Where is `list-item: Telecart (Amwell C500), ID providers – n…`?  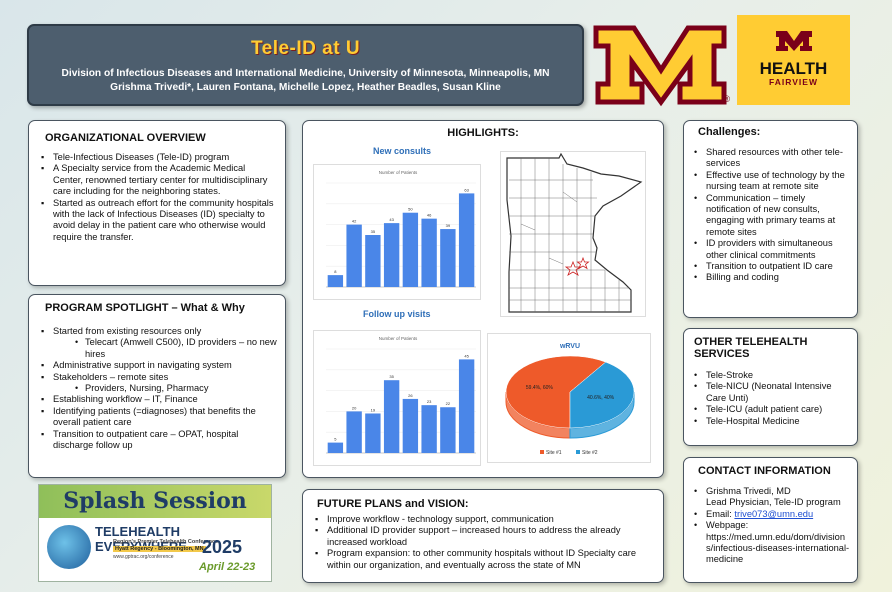
list-item: Telecart (Amwell C500), ID providers – n… is located at coordinates (158, 348).